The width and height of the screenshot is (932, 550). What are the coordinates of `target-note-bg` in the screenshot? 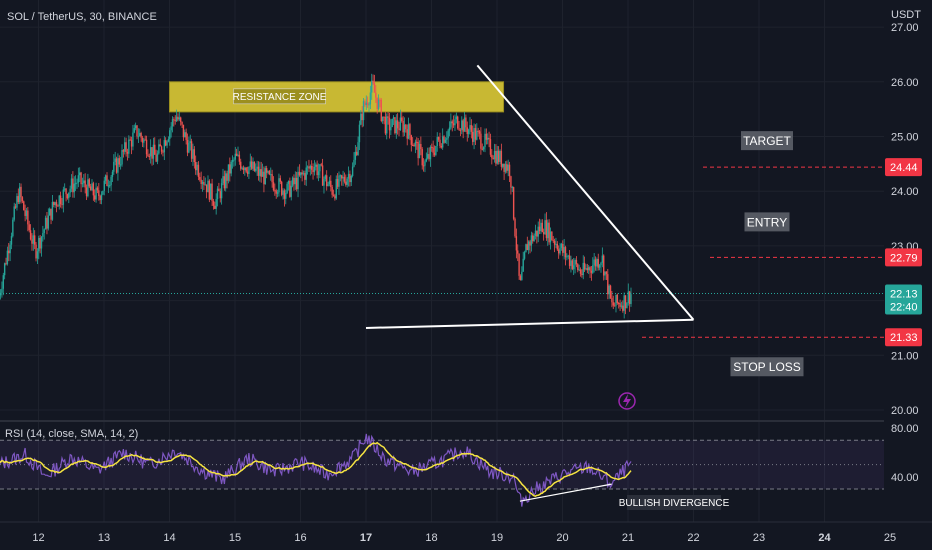 It's located at (767, 141).